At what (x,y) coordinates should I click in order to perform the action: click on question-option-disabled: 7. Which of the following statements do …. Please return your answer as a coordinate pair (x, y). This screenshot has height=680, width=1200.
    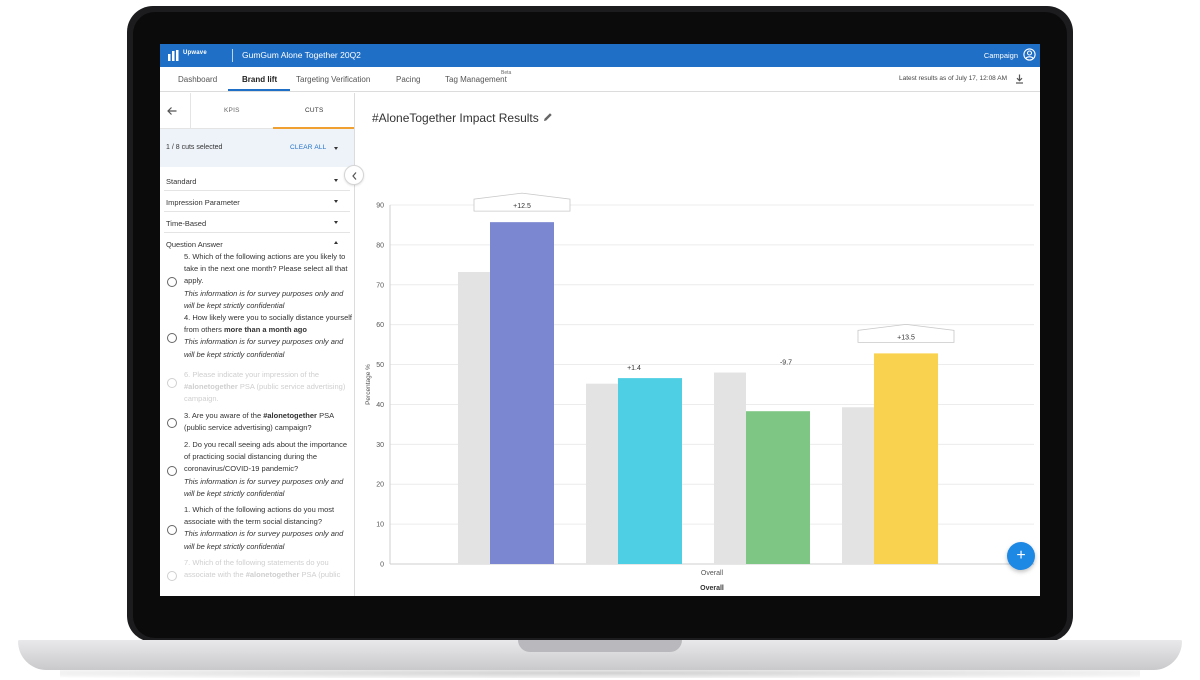
    Looking at the image, I should click on (259, 572).